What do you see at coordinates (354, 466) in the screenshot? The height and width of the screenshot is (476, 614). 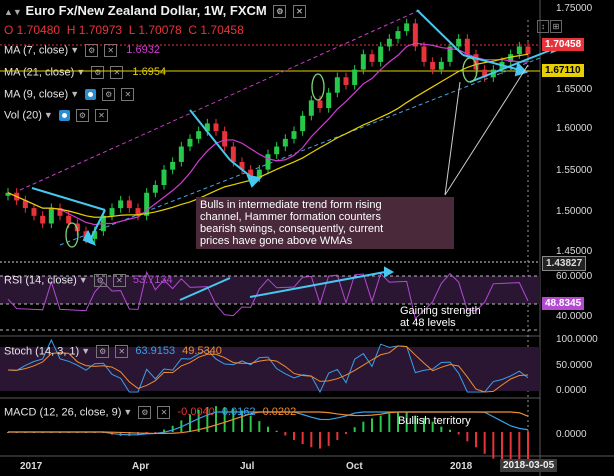 I see `time-tick: Oct` at bounding box center [354, 466].